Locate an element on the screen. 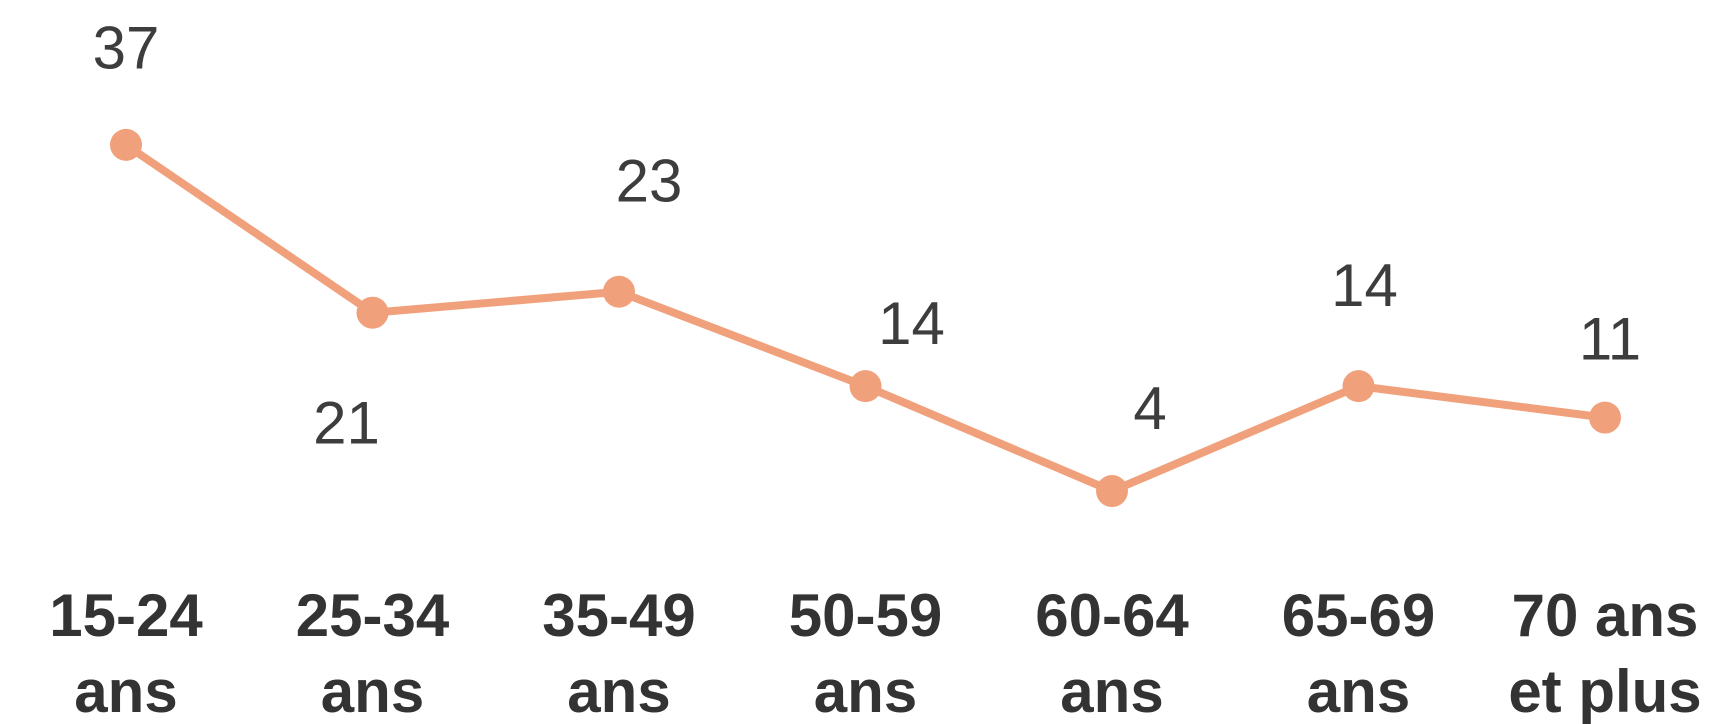 The width and height of the screenshot is (1722, 724). value-label: 11 is located at coordinates (1610, 338).